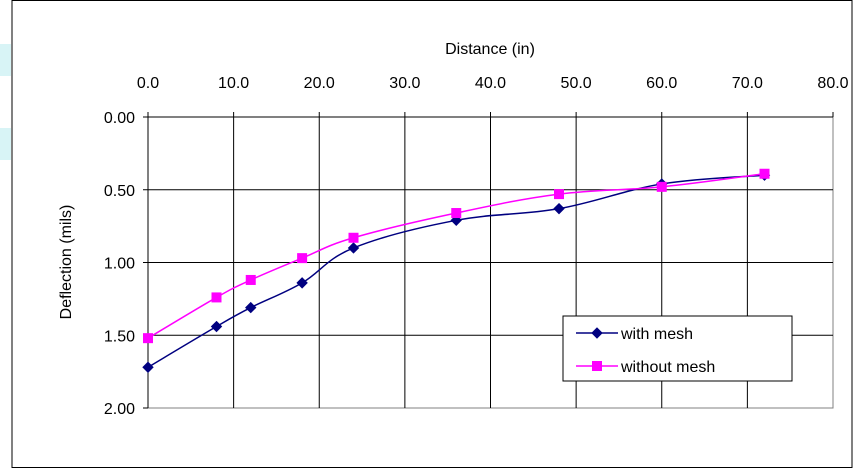 The height and width of the screenshot is (468, 853). I want to click on legend: with mesh without mesh, so click(677, 348).